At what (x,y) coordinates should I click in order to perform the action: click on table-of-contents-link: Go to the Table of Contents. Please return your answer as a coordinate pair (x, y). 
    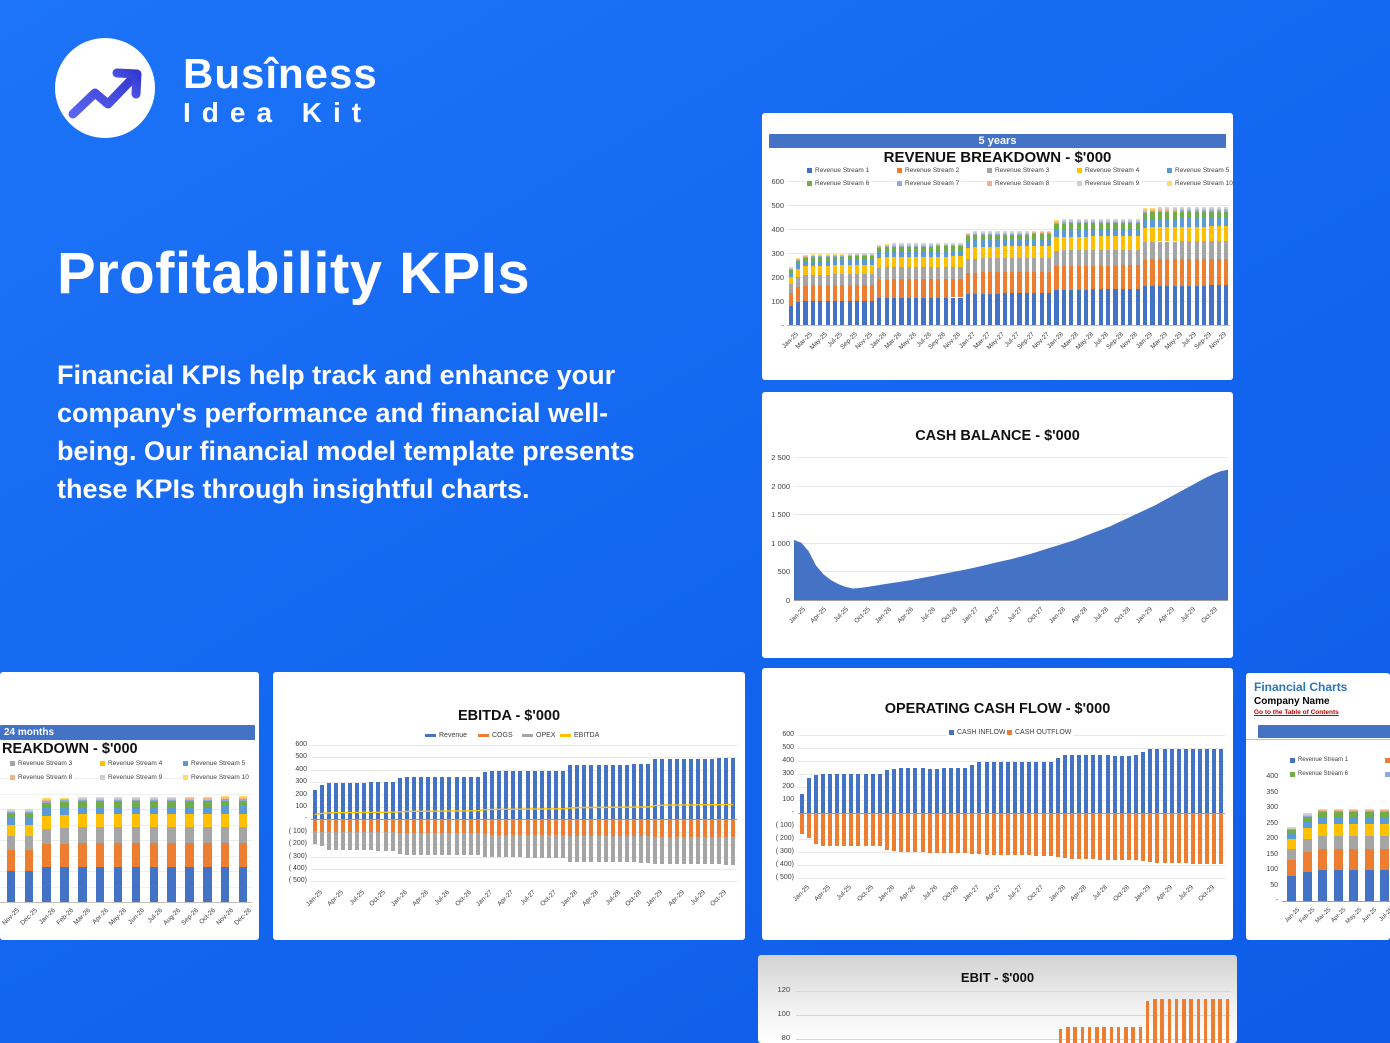
    Looking at the image, I should click on (1296, 712).